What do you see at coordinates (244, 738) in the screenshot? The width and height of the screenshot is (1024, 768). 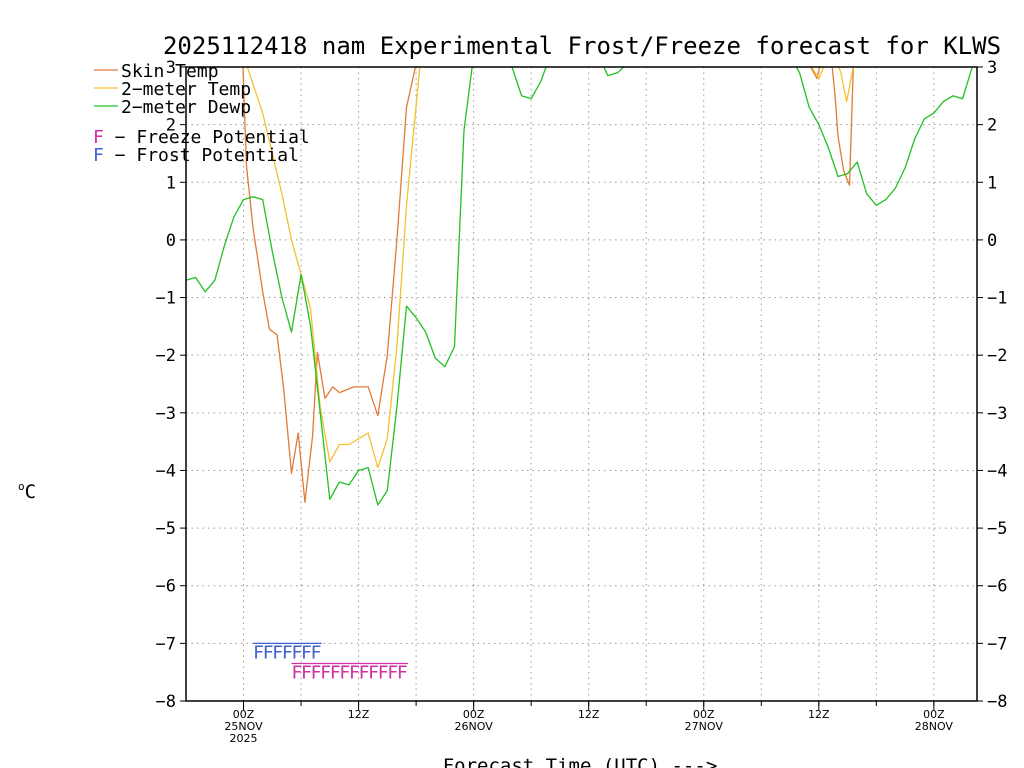 I see `x-tick-label: 2025` at bounding box center [244, 738].